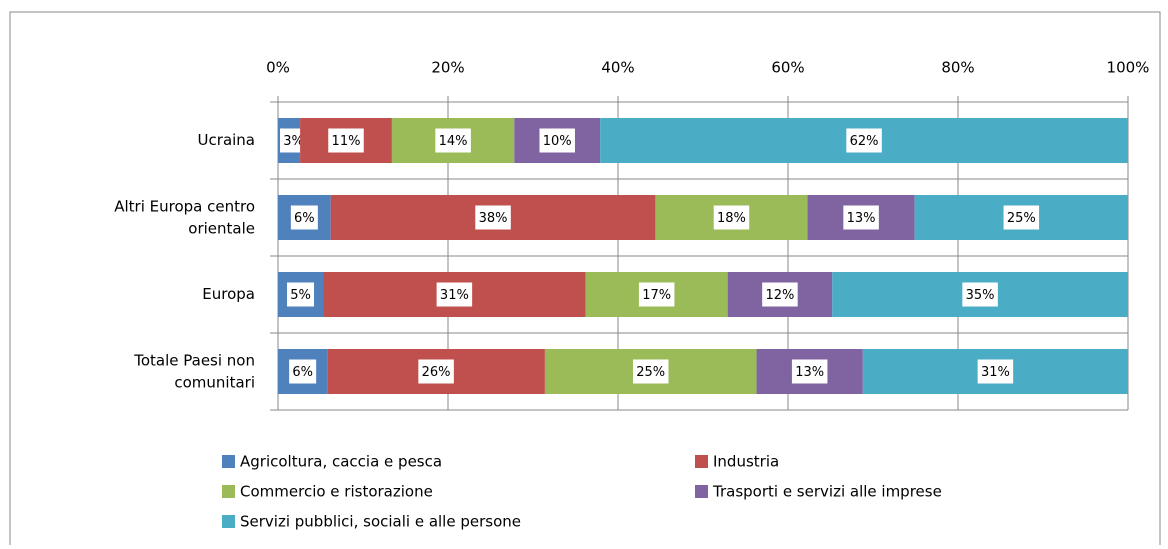 This screenshot has height=549, width=1168. I want to click on x-tick-label: 0%, so click(278, 68).